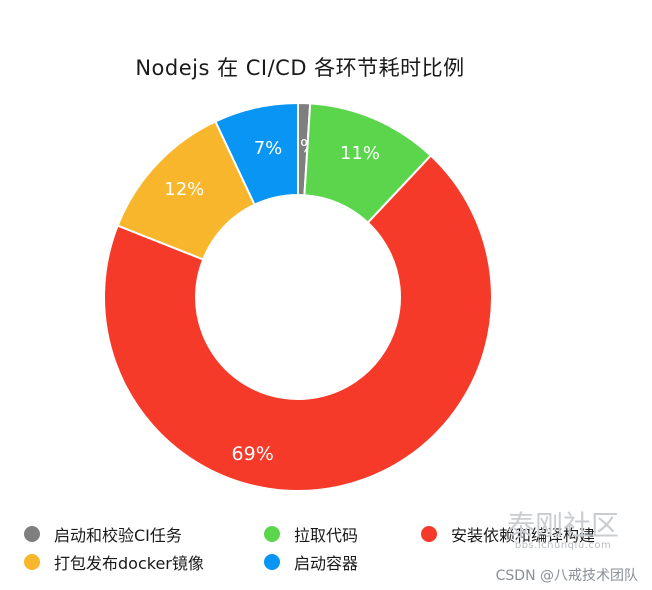  What do you see at coordinates (566, 576) in the screenshot?
I see `csdn-credit: CSDN @八戒技术团队` at bounding box center [566, 576].